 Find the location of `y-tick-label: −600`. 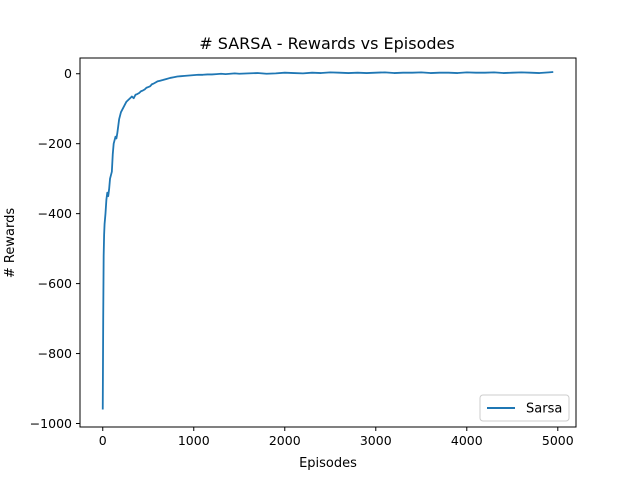

y-tick-label: −600 is located at coordinates (55, 283).